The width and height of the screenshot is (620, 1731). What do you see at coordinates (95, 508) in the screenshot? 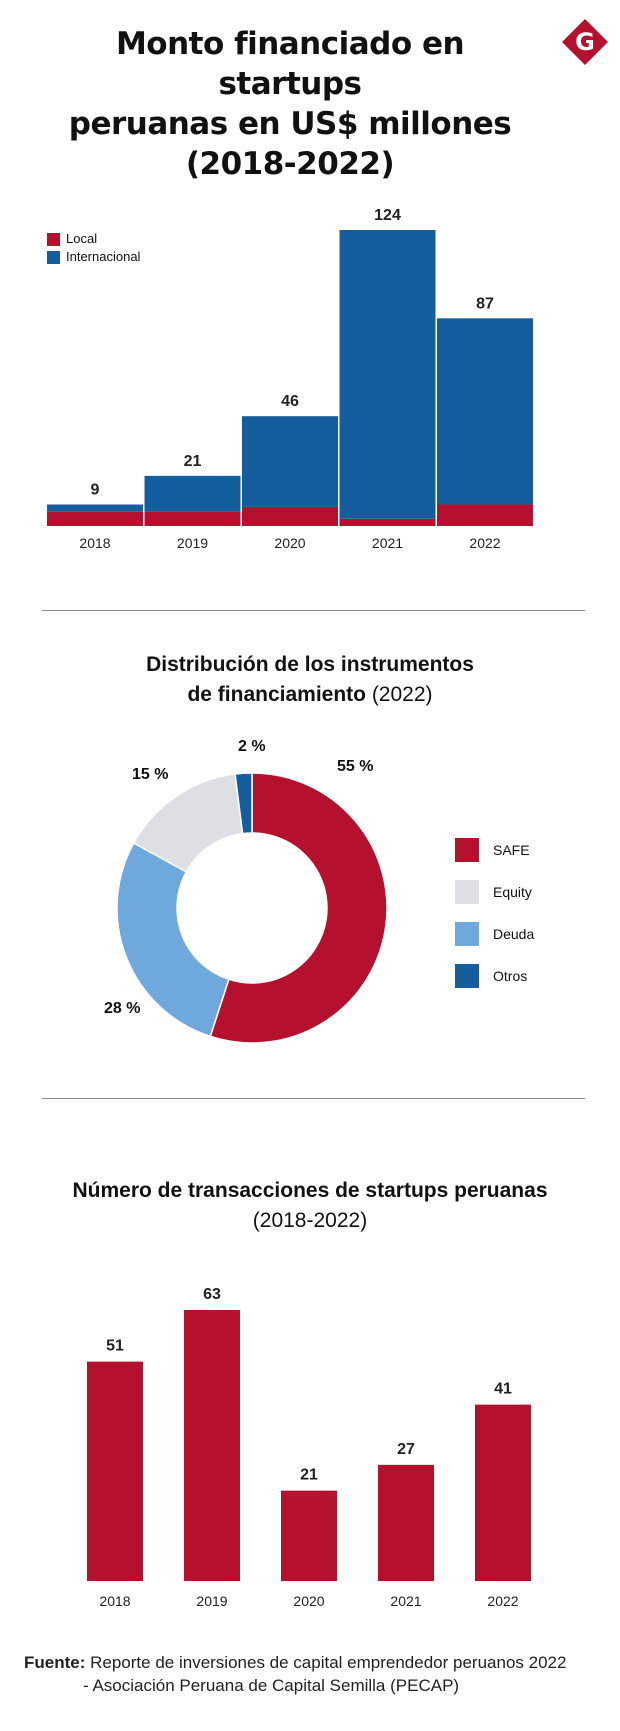
I see `bar-internacional-2018` at bounding box center [95, 508].